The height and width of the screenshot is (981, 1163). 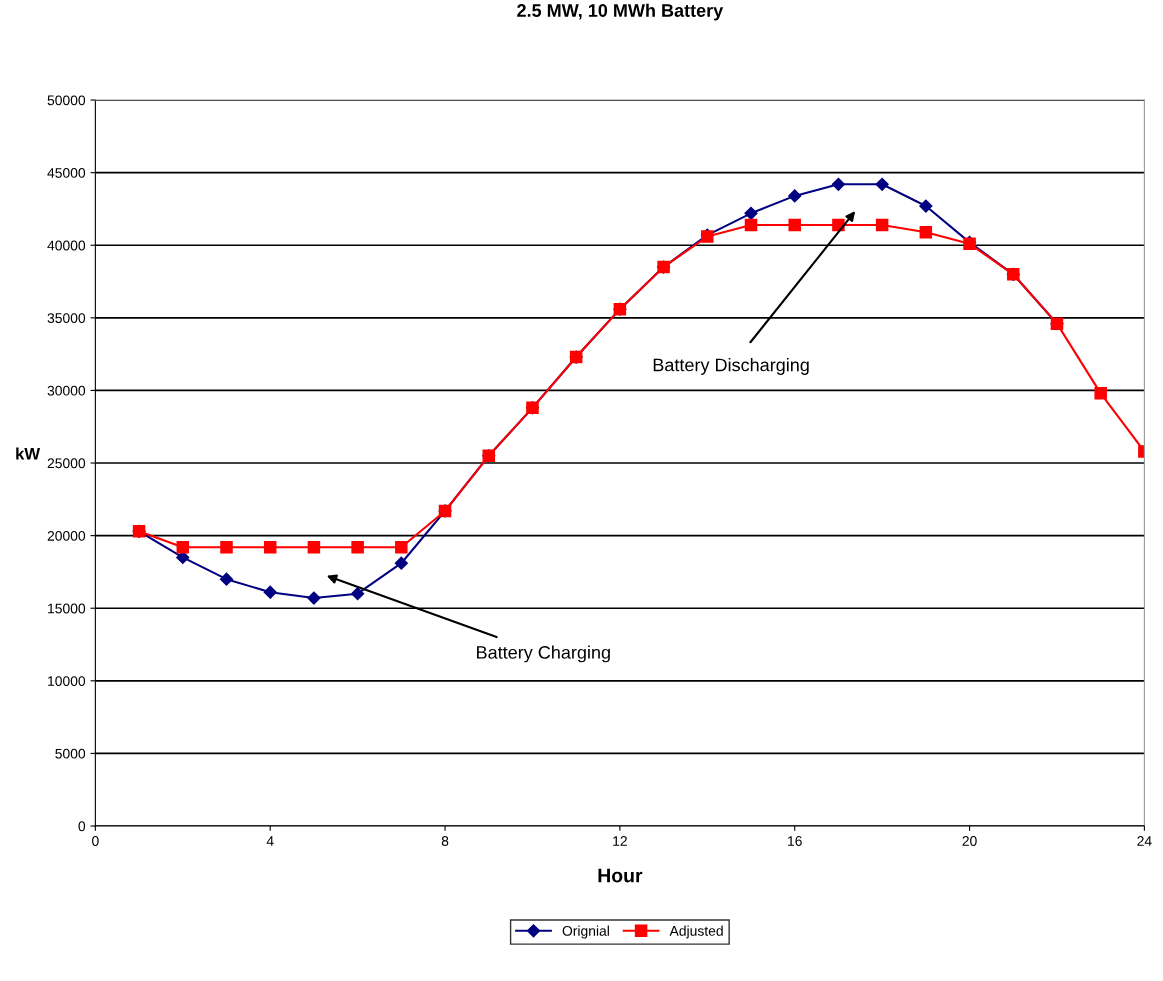 What do you see at coordinates (70, 753) in the screenshot?
I see `y-tick-label: 5000` at bounding box center [70, 753].